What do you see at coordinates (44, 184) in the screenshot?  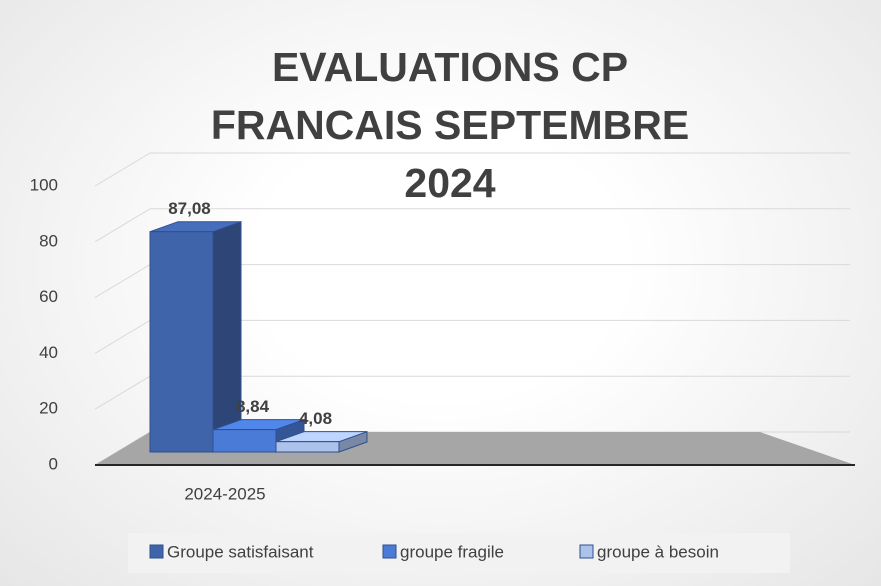 I see `y-tick-label: 100` at bounding box center [44, 184].